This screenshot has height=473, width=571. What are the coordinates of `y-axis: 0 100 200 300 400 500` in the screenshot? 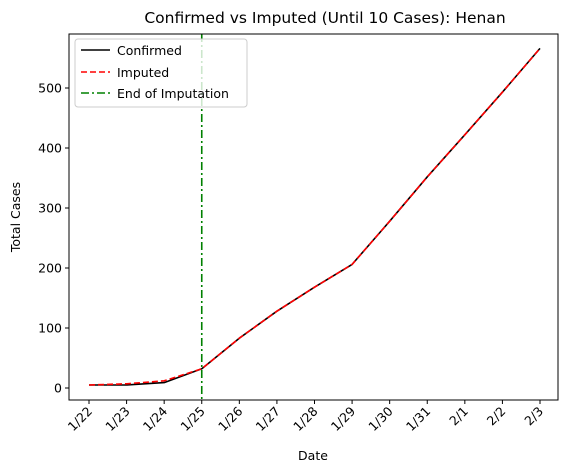 It's located at (53, 238).